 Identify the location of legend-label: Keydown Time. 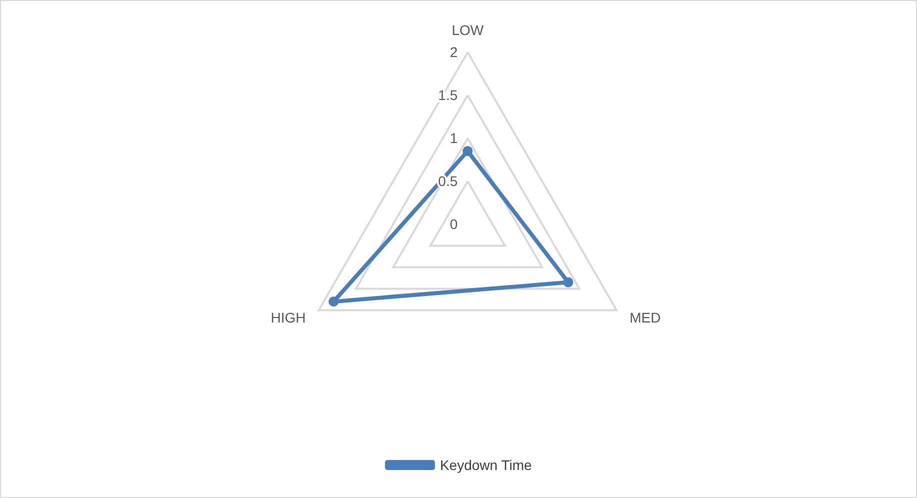
(486, 465).